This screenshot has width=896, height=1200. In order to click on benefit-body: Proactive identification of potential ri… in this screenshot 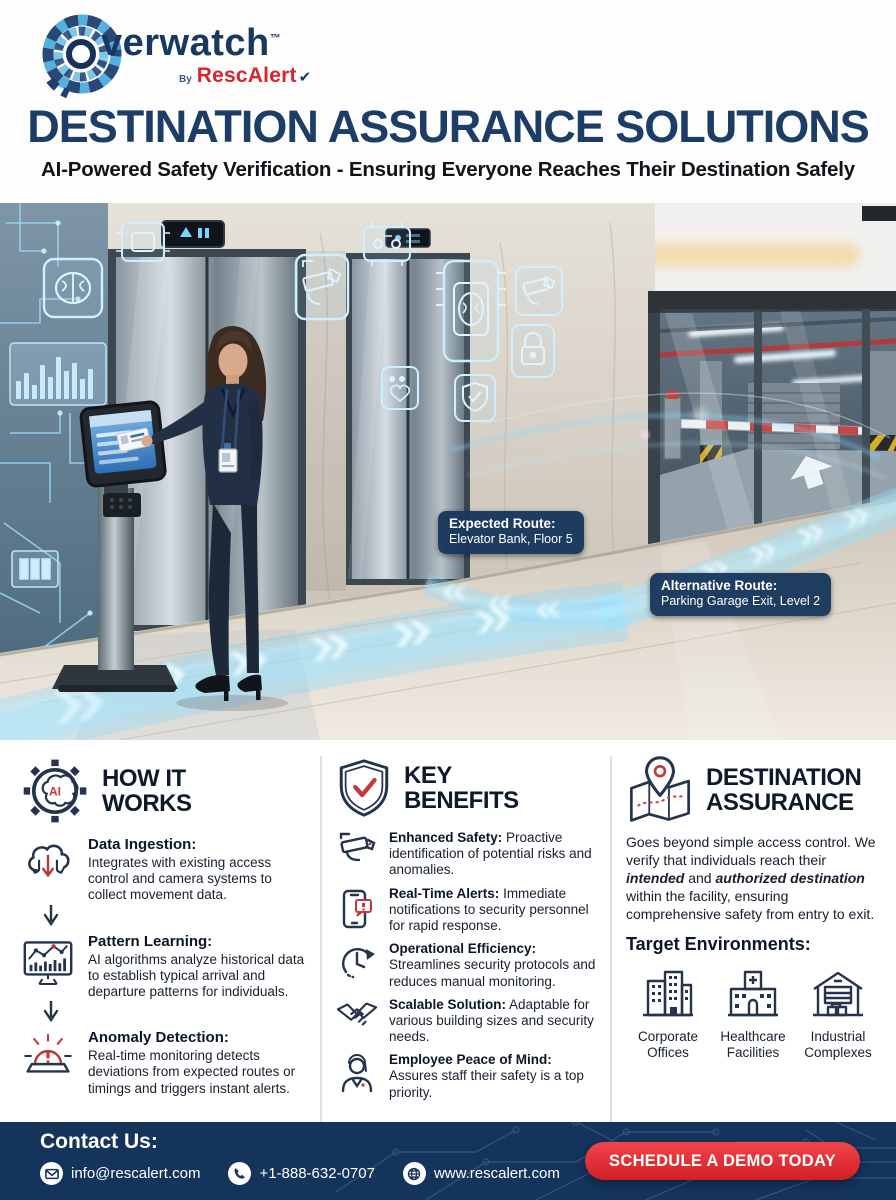, I will do `click(490, 854)`.